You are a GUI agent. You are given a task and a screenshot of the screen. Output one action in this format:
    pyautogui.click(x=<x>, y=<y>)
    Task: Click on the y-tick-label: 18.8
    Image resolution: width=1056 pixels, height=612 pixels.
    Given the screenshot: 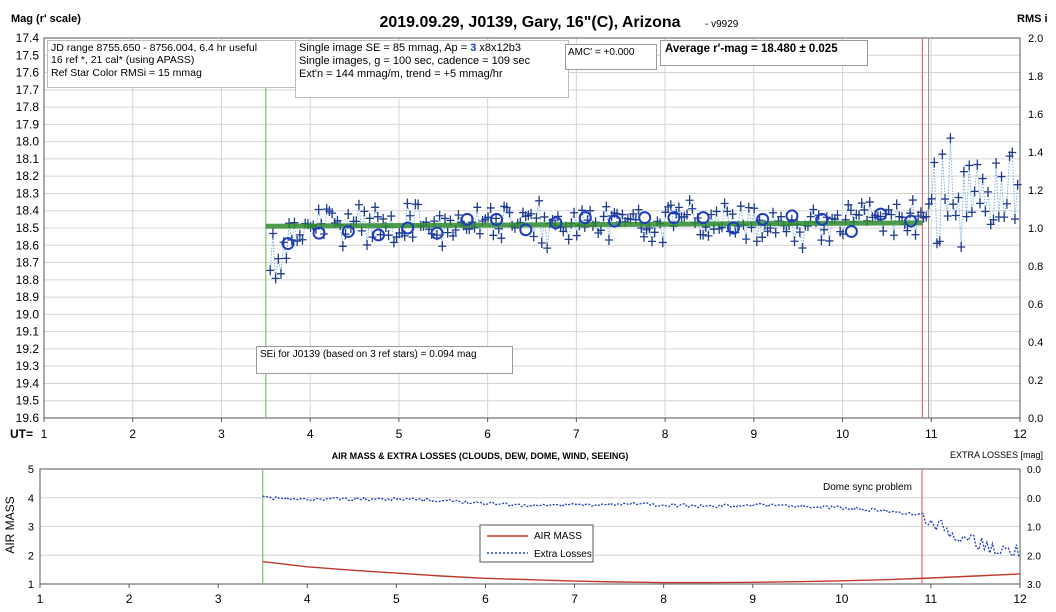 What is the action you would take?
    pyautogui.click(x=28, y=280)
    